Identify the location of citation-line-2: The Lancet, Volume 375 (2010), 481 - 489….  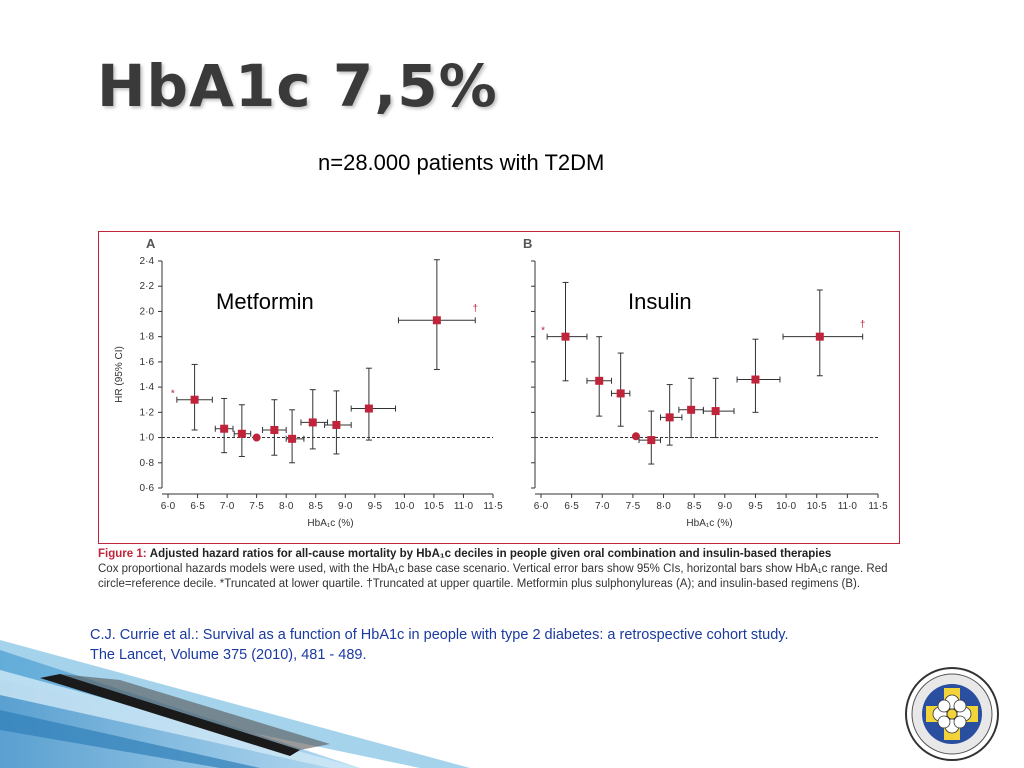
(228, 655).